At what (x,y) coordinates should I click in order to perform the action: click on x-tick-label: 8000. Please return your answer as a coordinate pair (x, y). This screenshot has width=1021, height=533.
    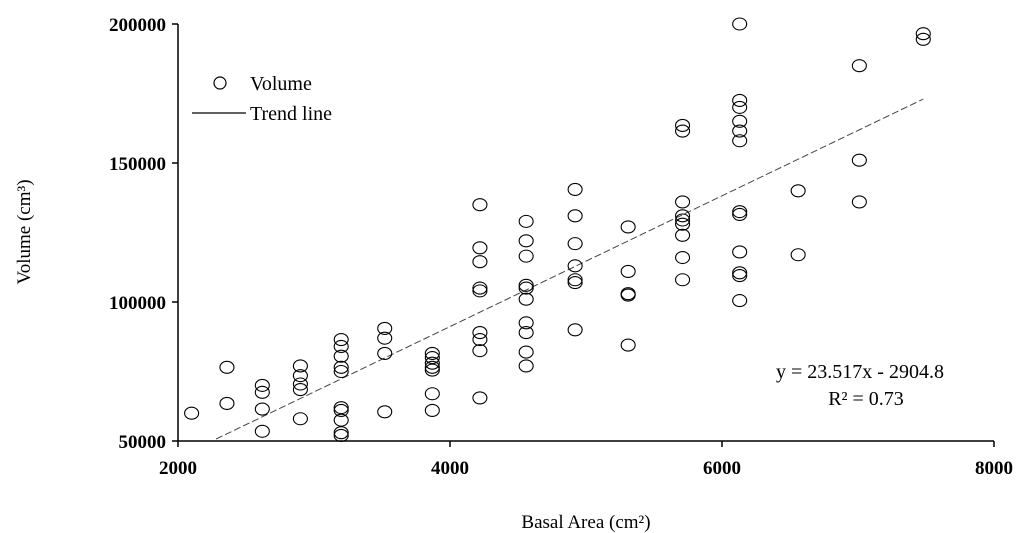
    Looking at the image, I should click on (994, 468).